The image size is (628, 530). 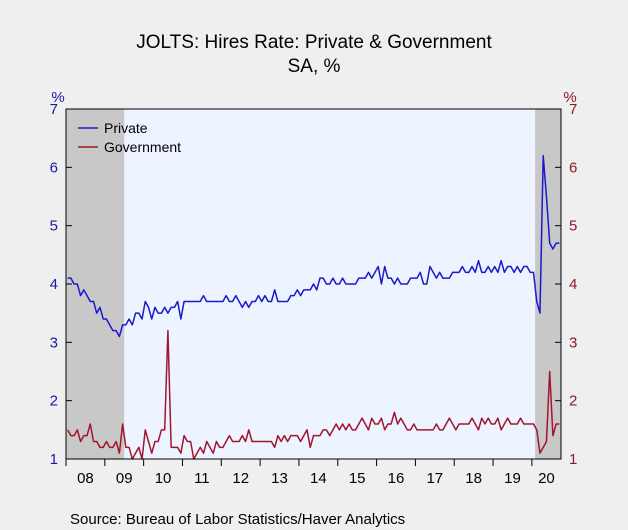 I want to click on y-tick-label-left-6: 6, so click(x=54, y=167).